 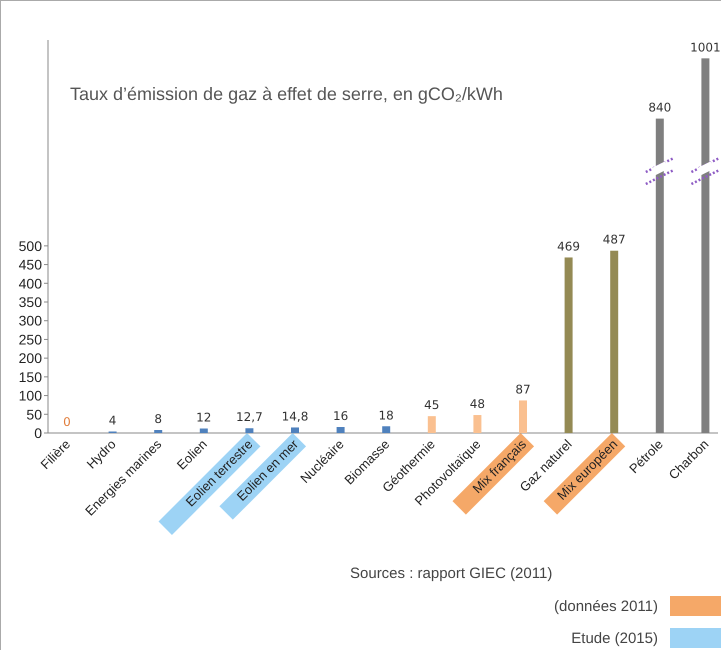 I want to click on y-tick-label: 400, so click(x=30, y=283).